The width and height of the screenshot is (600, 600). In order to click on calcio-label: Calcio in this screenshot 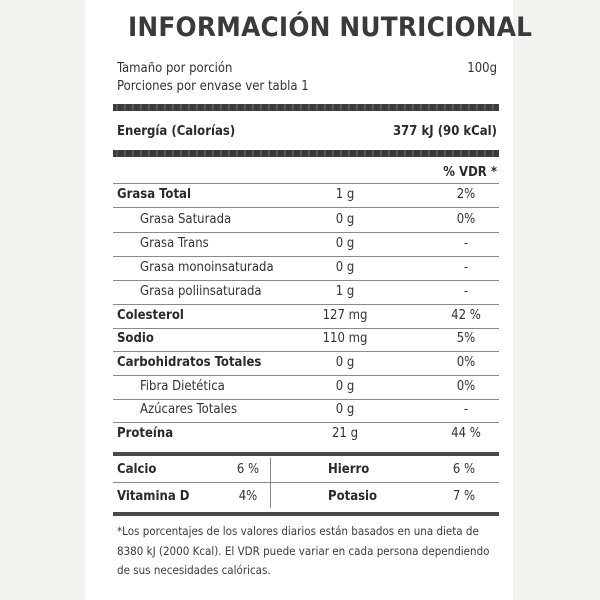, I will do `click(137, 469)`.